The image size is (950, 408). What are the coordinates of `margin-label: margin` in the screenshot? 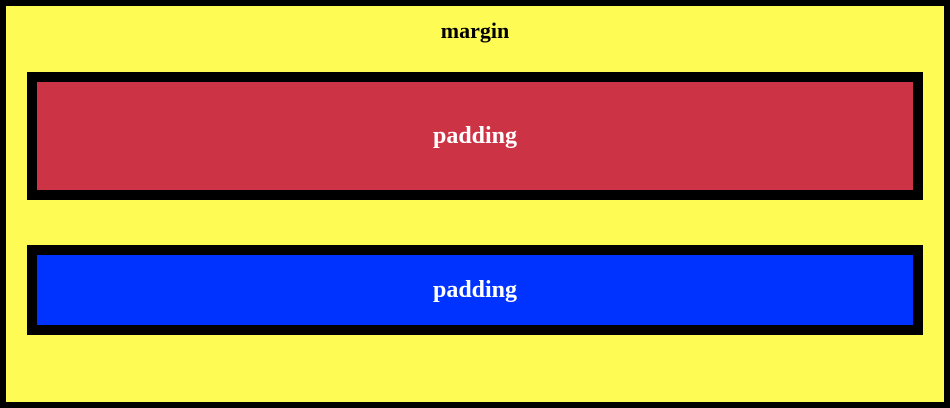 It's located at (475, 30).